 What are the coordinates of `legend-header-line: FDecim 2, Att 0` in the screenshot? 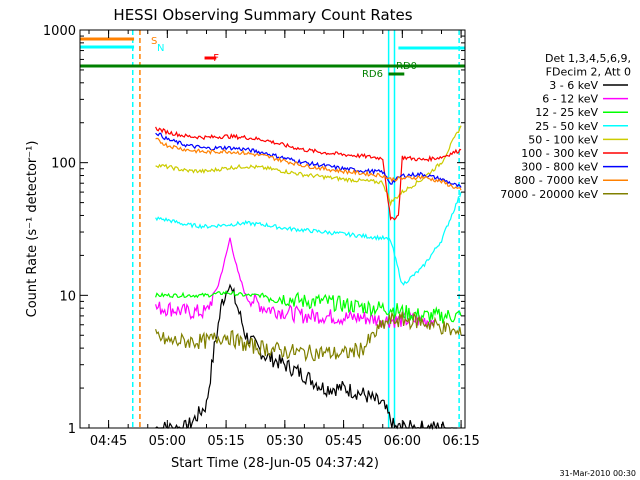 It's located at (588, 72).